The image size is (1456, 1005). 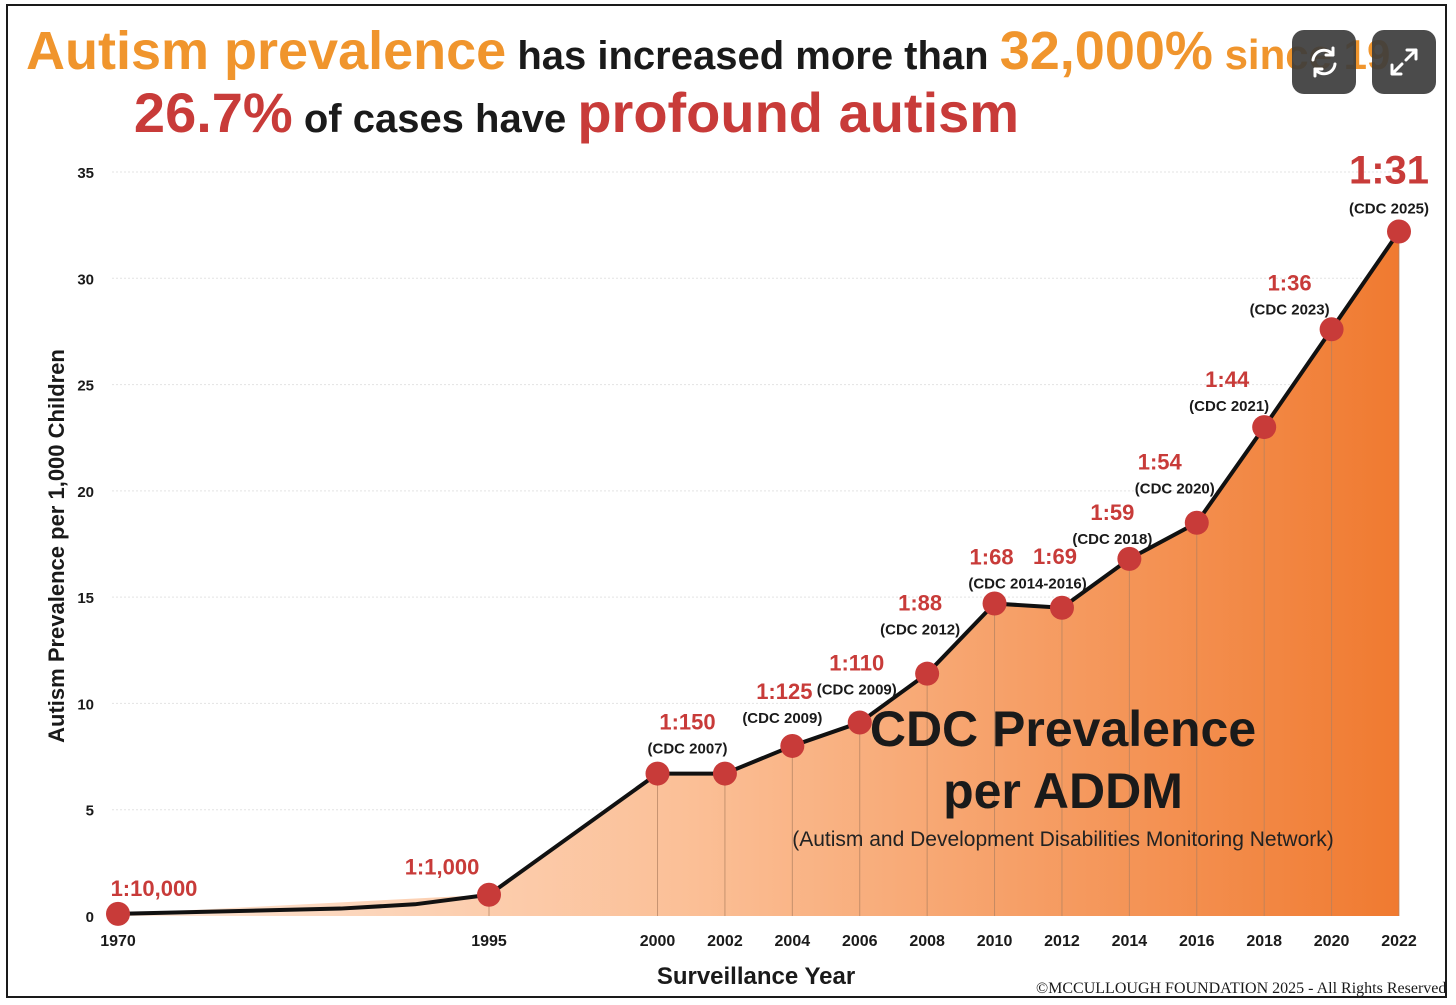 What do you see at coordinates (1399, 941) in the screenshot?
I see `x-tick-label: 2022` at bounding box center [1399, 941].